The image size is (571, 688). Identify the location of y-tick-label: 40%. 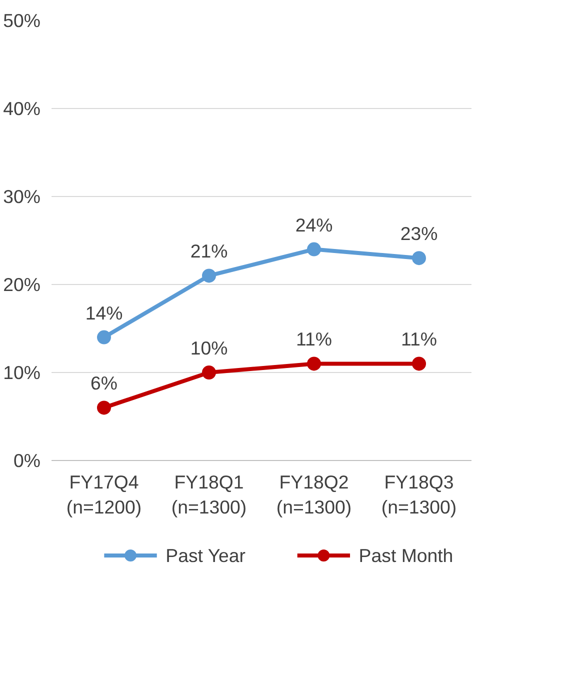
(22, 108).